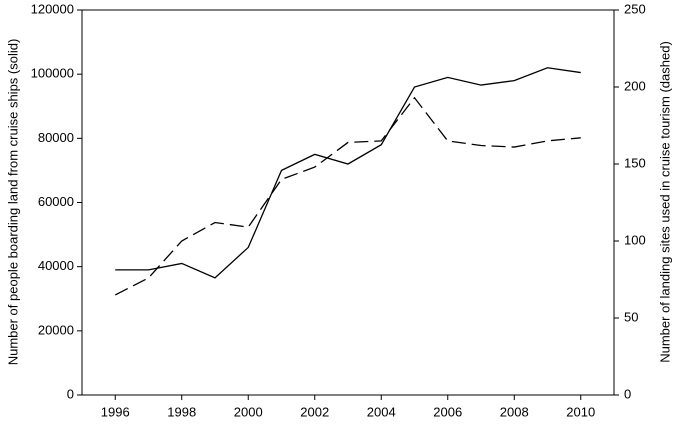 This screenshot has width=677, height=427. I want to click on y2-tick-label: 50, so click(631, 316).